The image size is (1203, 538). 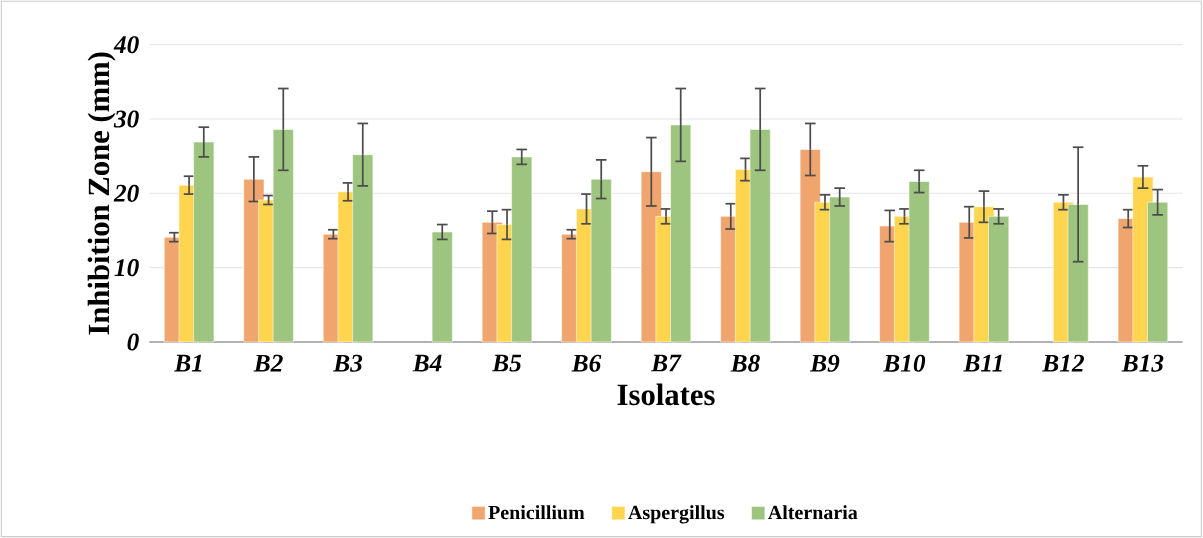 What do you see at coordinates (268, 363) in the screenshot?
I see `x-tick-label: B2` at bounding box center [268, 363].